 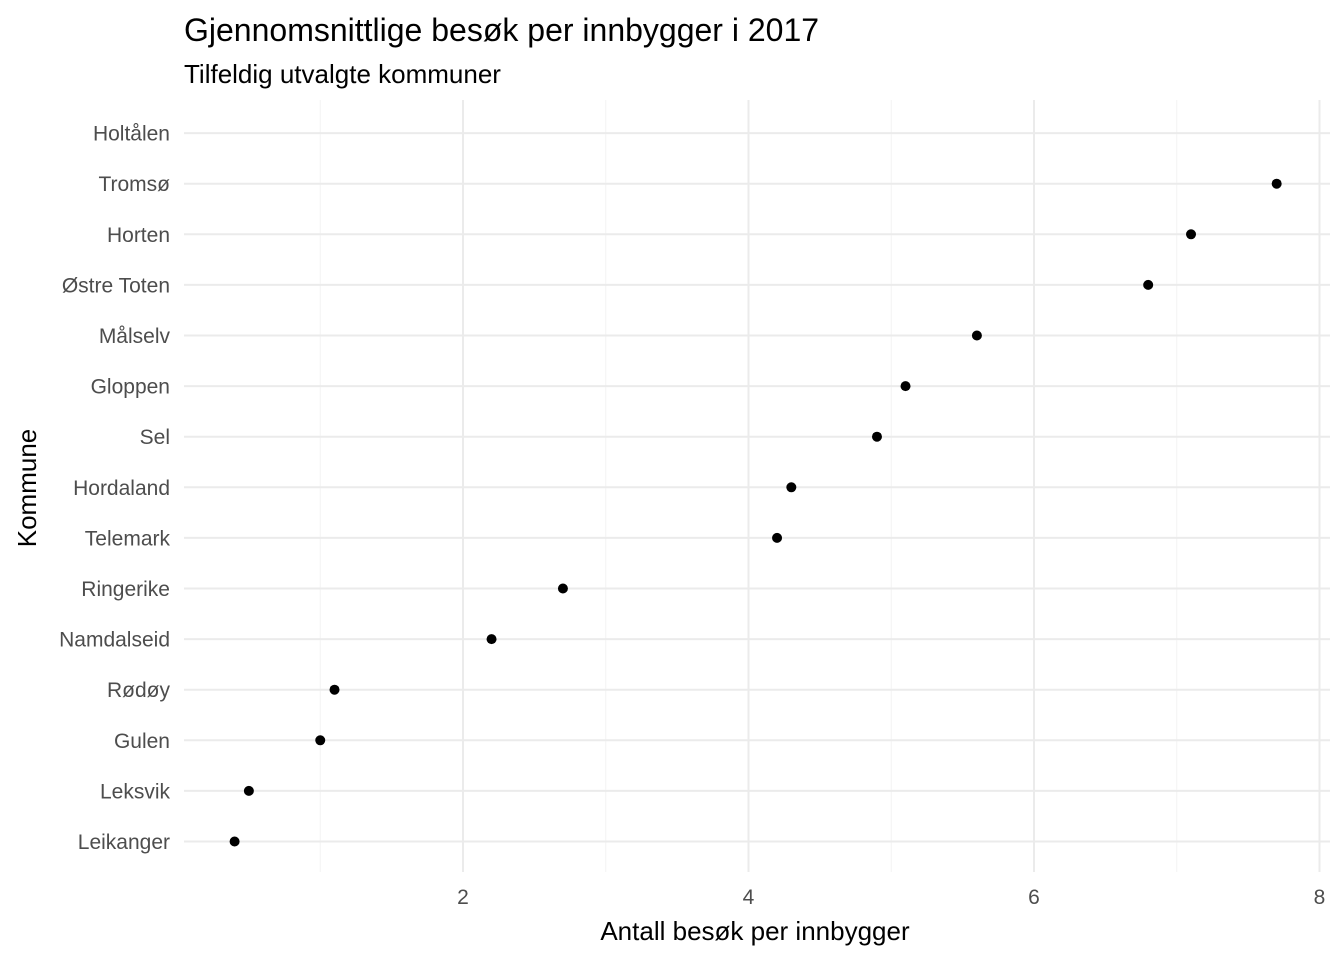 What do you see at coordinates (1320, 897) in the screenshot?
I see `x-tick-label: 8` at bounding box center [1320, 897].